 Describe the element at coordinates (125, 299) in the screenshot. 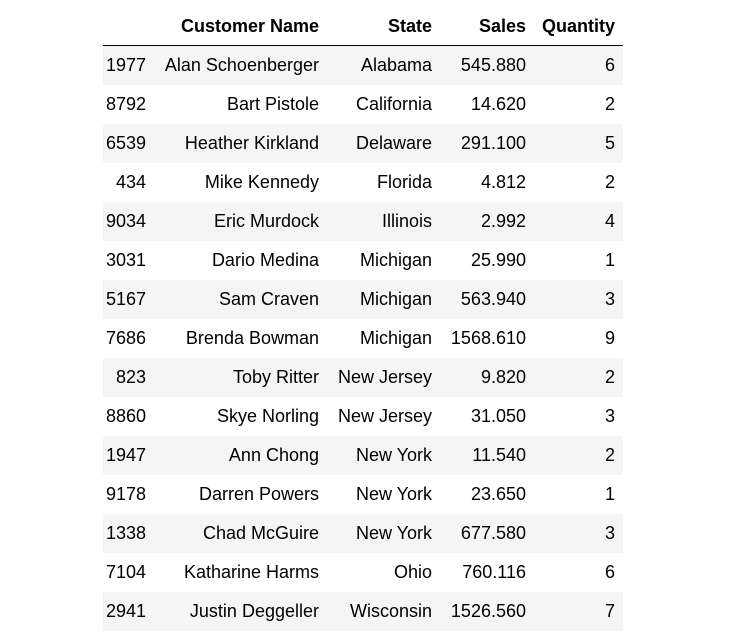

I see `cell-index: 5167` at that location.